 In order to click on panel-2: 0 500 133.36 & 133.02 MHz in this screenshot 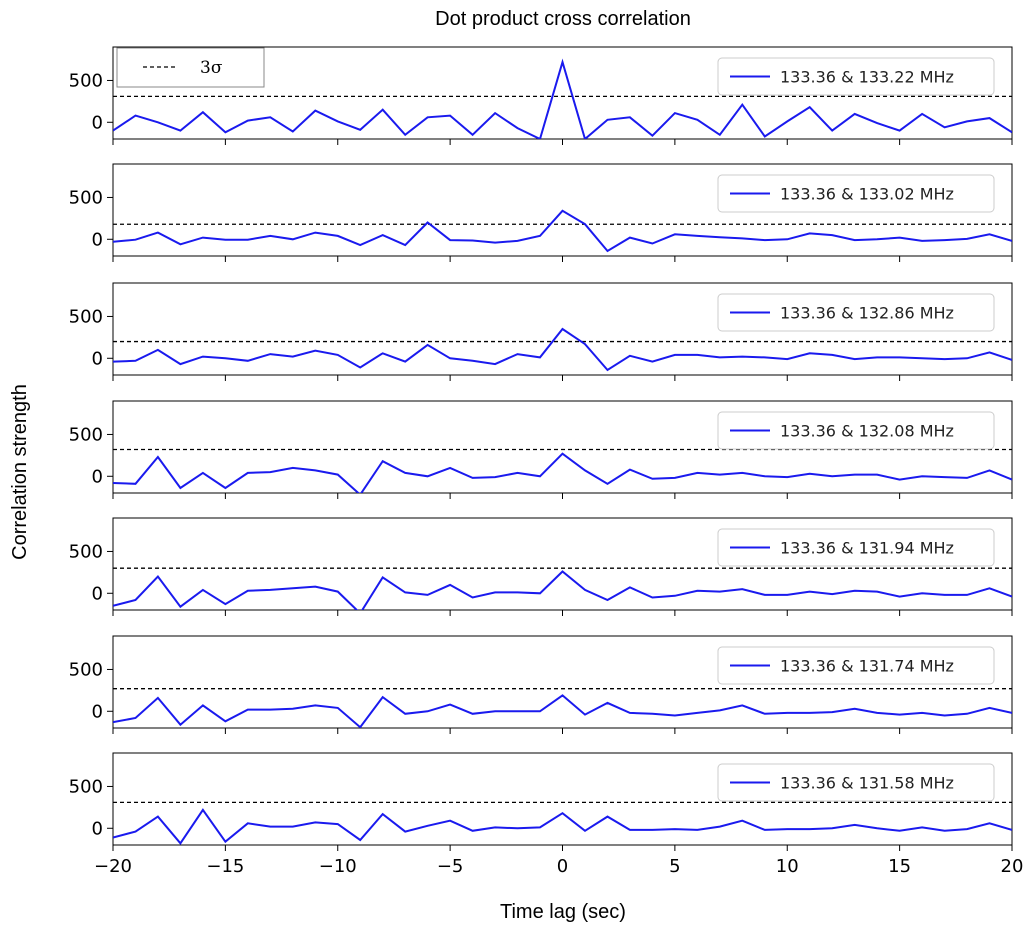, I will do `click(541, 212)`.